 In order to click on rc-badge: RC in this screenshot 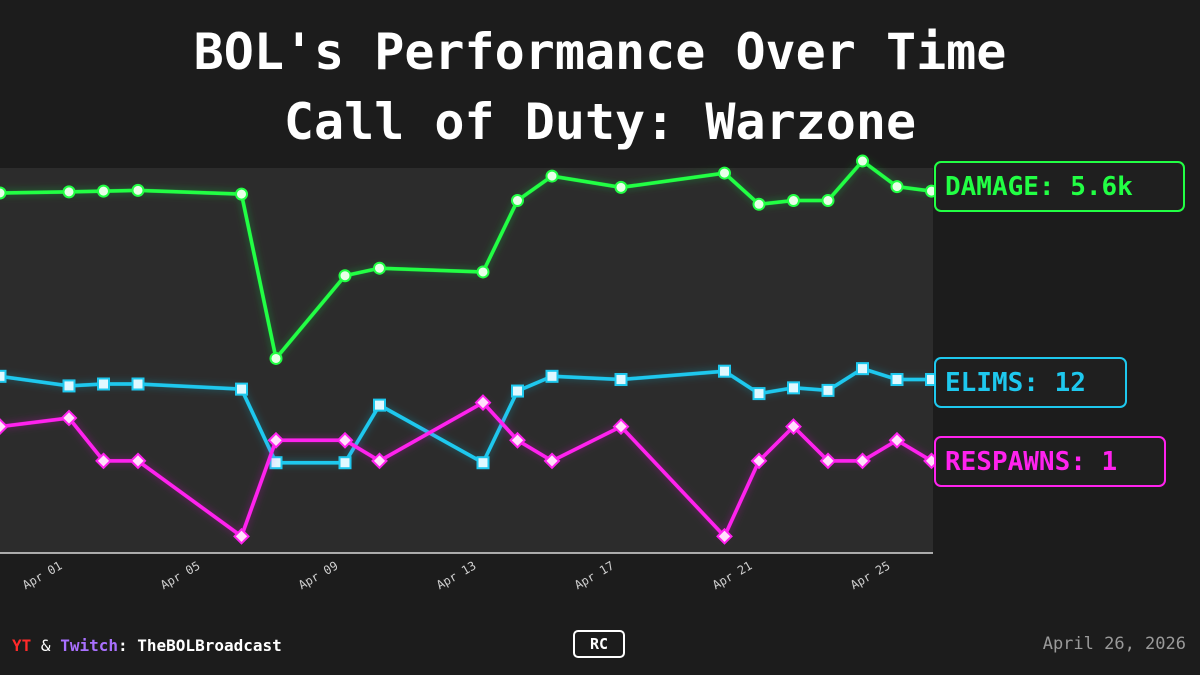, I will do `click(599, 644)`.